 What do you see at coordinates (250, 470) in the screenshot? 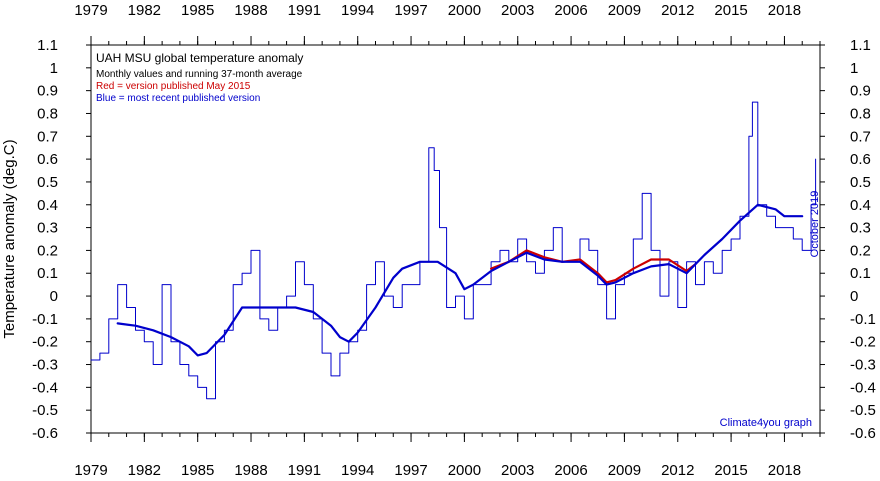
I see `x-tick-label-bottom: 1988` at bounding box center [250, 470].